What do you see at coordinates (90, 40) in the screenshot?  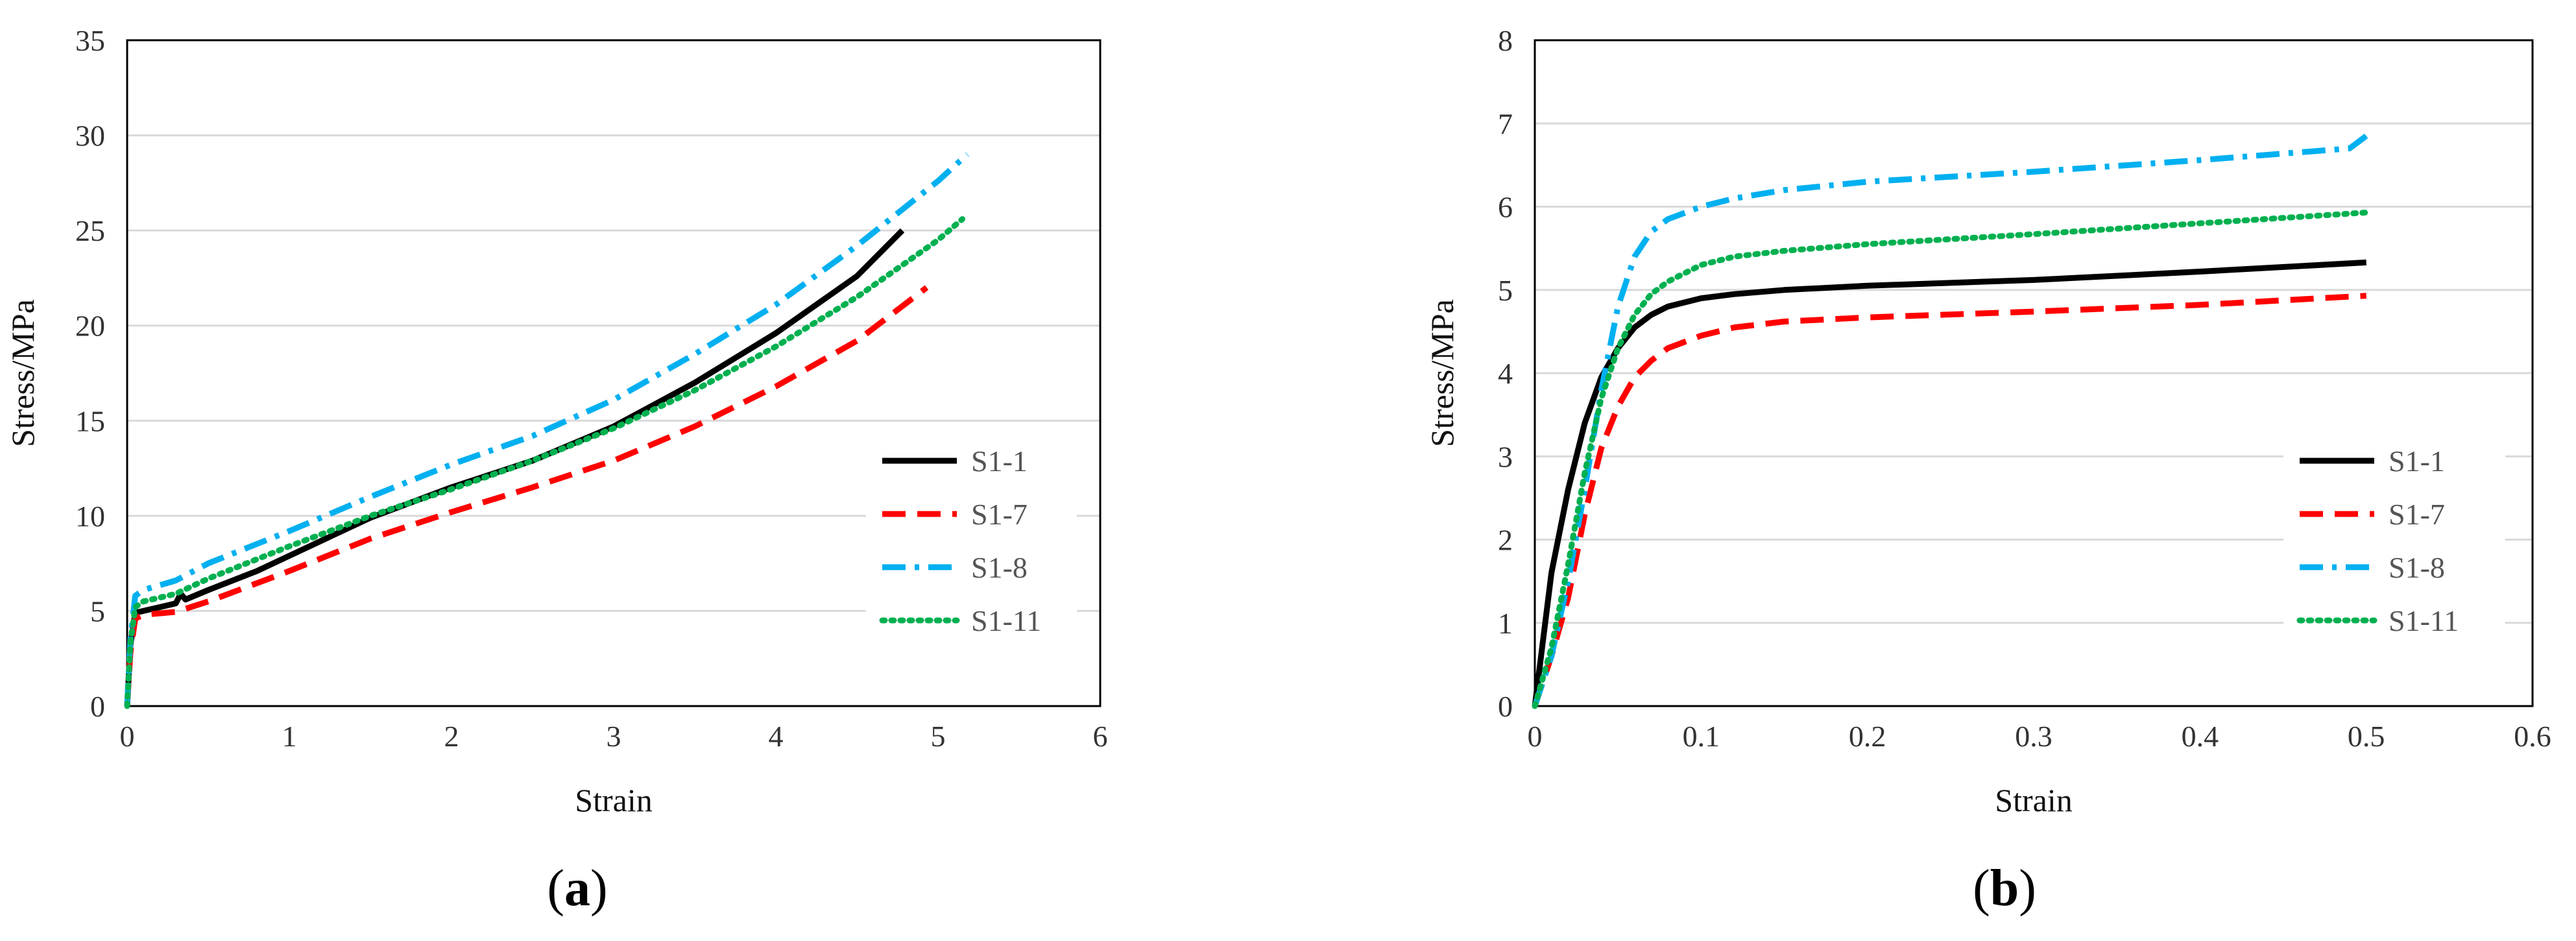 I see `y-tick-label: 35` at bounding box center [90, 40].